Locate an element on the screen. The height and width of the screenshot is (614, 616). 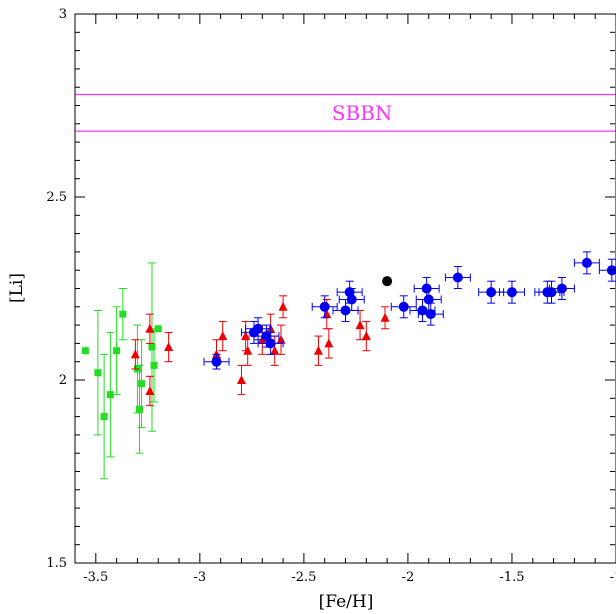
sbbn-label: SBBN is located at coordinates (362, 113).